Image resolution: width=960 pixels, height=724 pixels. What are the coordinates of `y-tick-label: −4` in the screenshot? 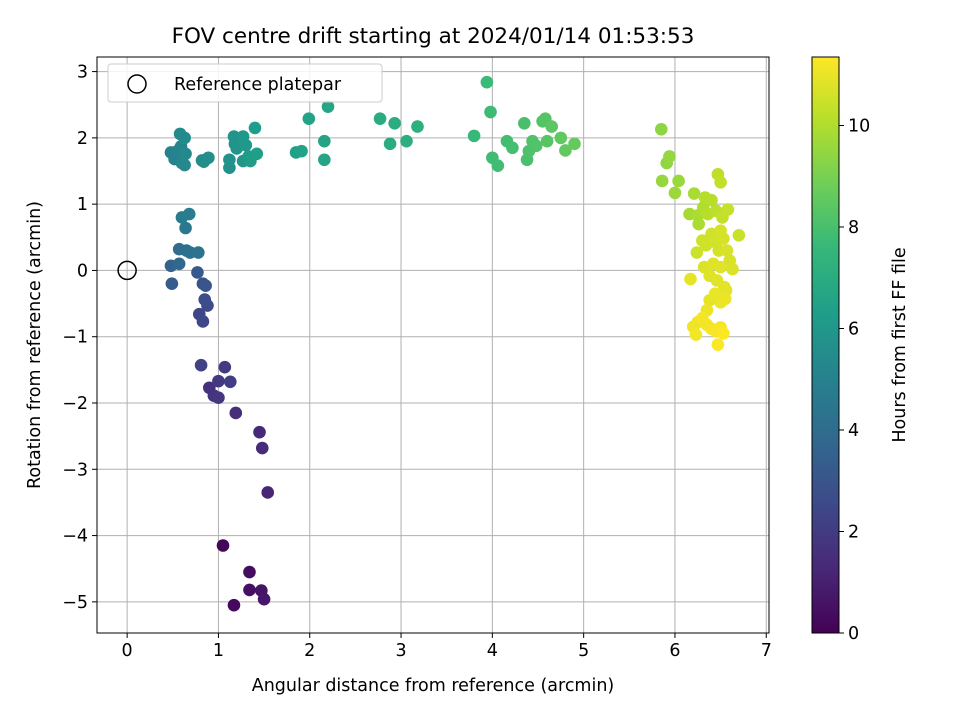 It's located at (75, 537).